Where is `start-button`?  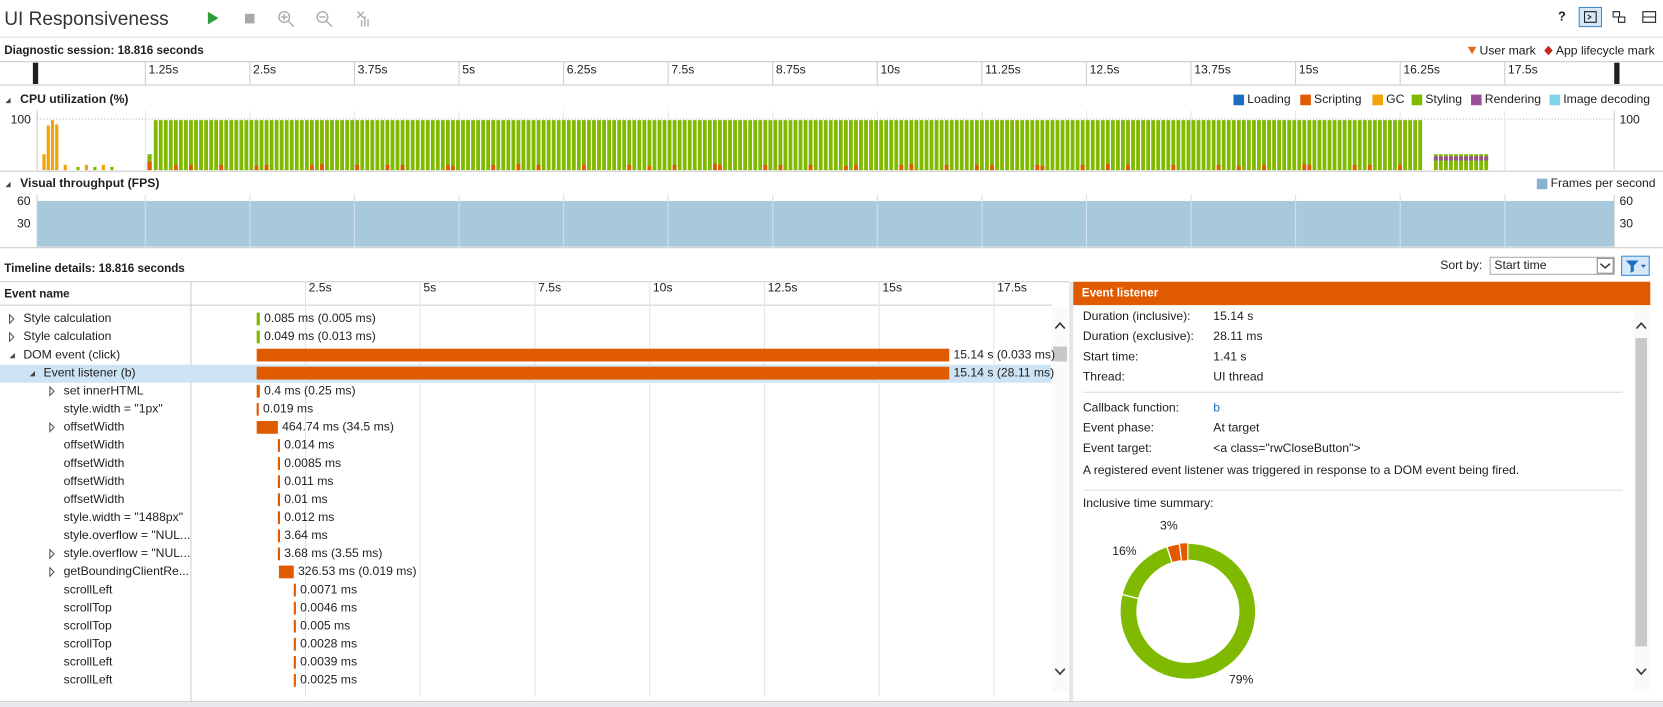 start-button is located at coordinates (213, 18).